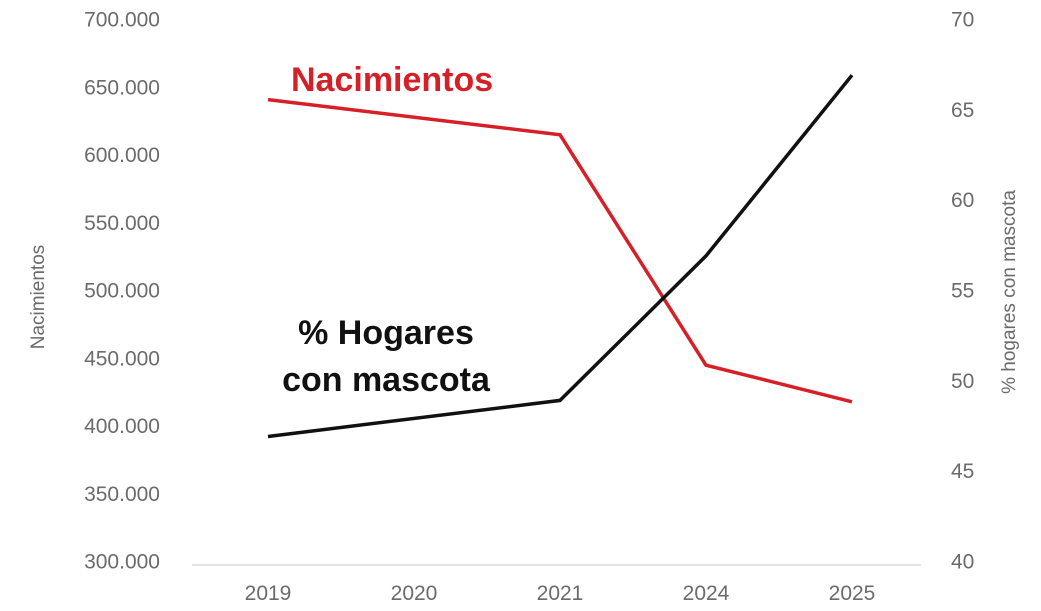 The image size is (1041, 611). Describe the element at coordinates (962, 20) in the screenshot. I see `right-y-tick-label: 70` at that location.